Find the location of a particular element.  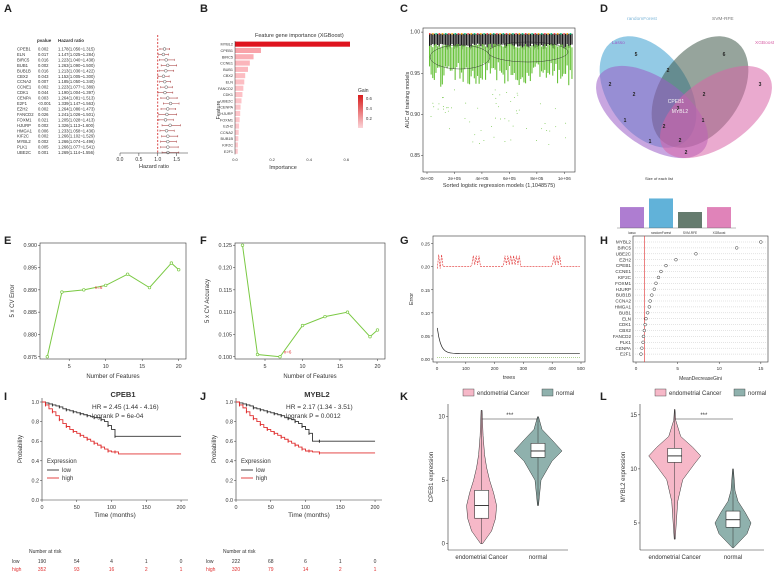

panel-label-a: A is located at coordinates (8, 9).